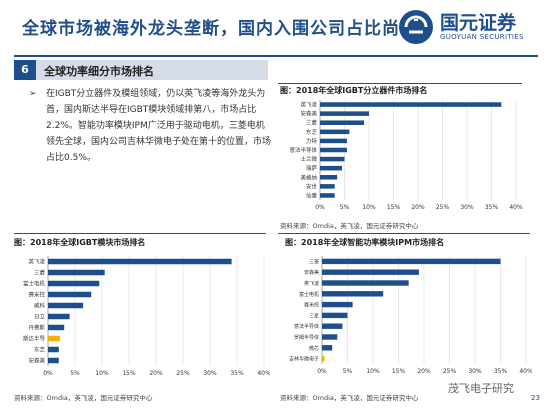  I want to click on page-title: 全球市场被海外龙头垄断，国内入围公司占比尚小, so click(220, 29).